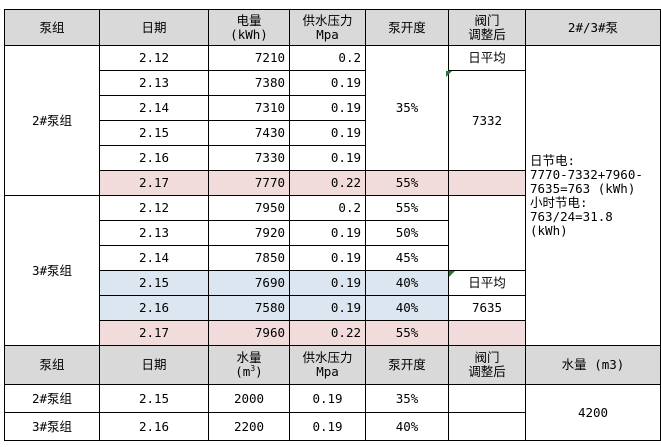  What do you see at coordinates (593, 365) in the screenshot?
I see `col-water-total-header: 水量 (m3)` at bounding box center [593, 365].